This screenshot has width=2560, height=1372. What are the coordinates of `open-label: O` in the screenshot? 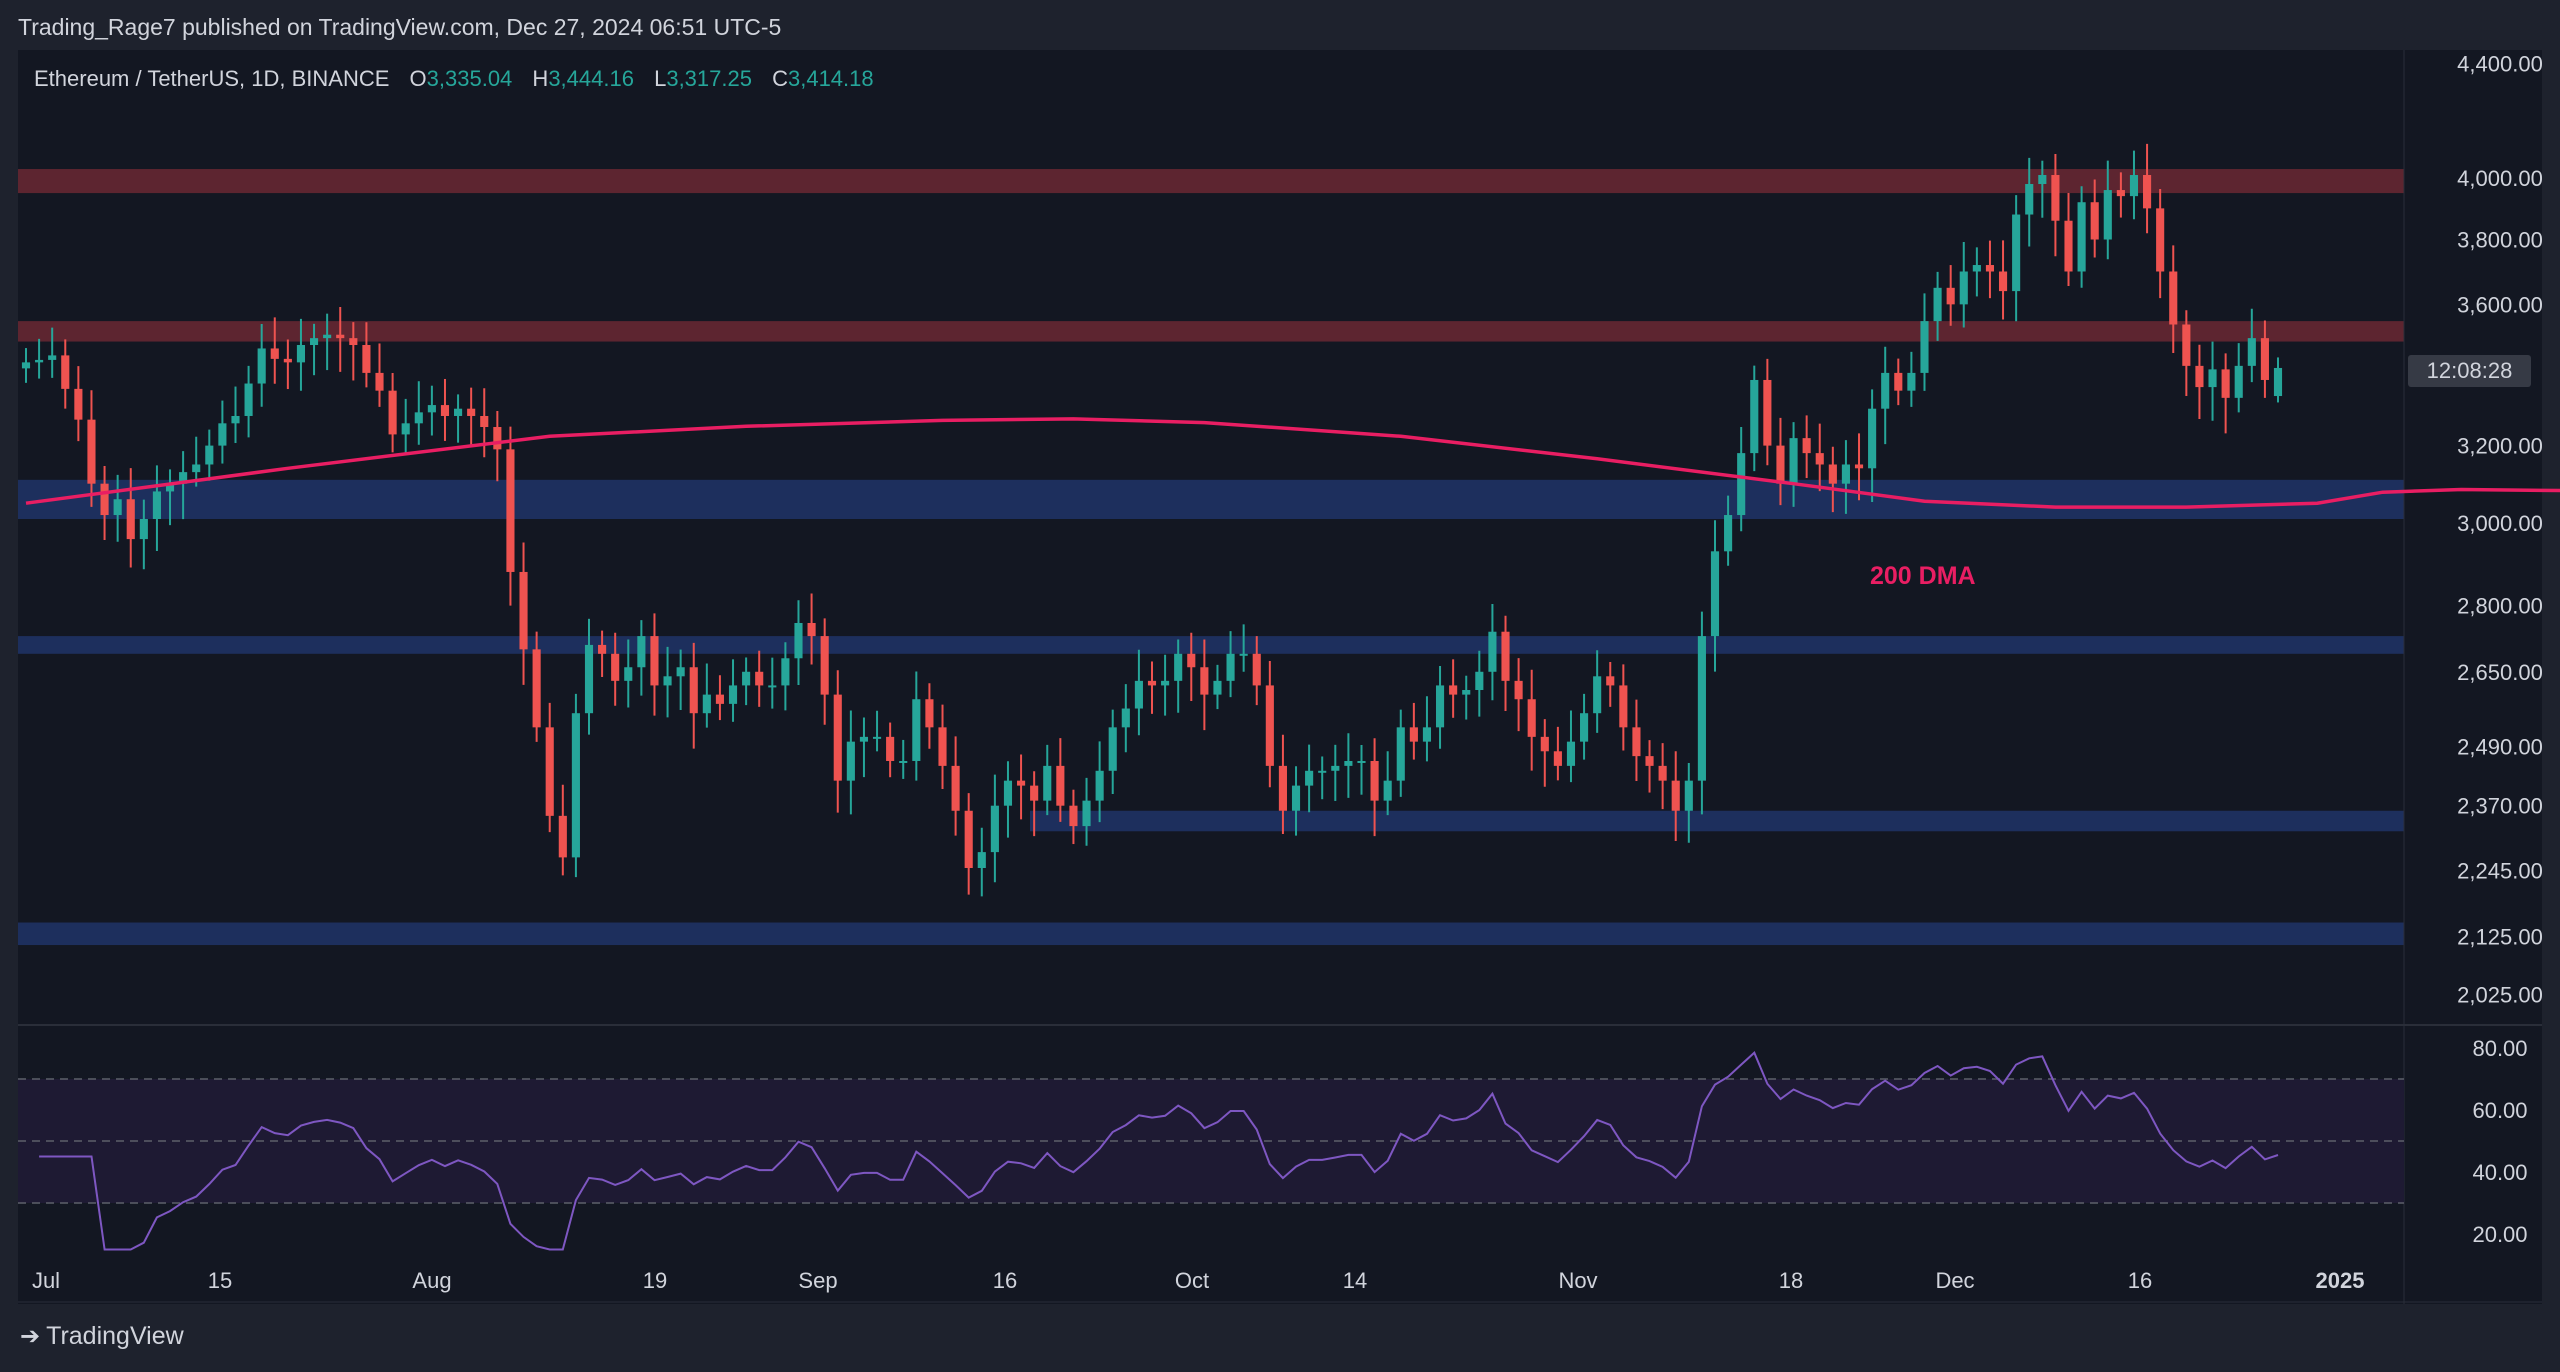 It's located at (418, 78).